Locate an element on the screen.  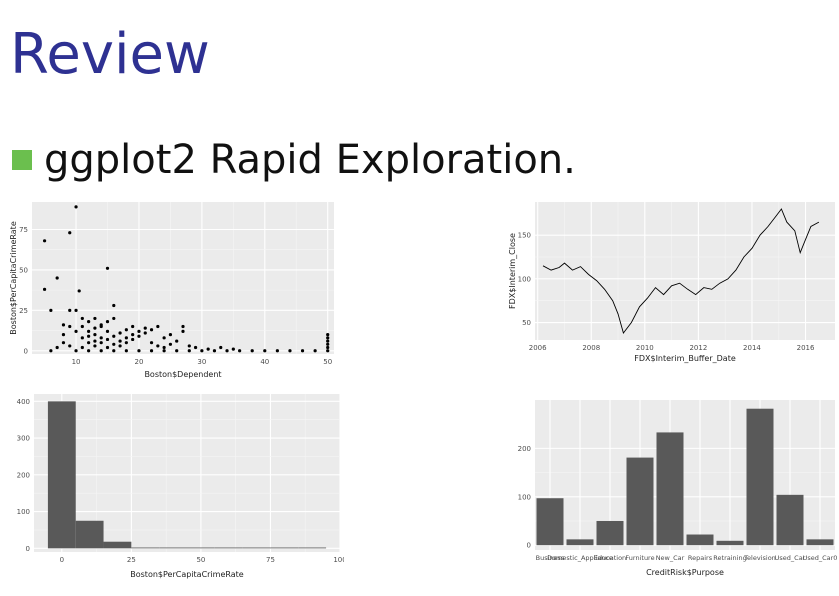
bar-television is located at coordinates (760, 477).